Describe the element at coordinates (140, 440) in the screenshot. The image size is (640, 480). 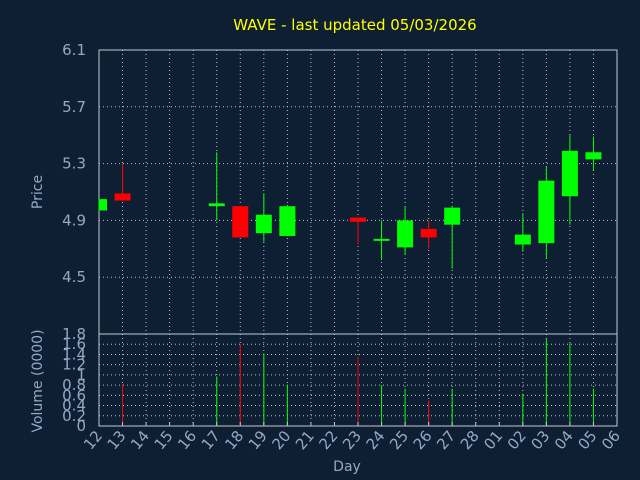
I see `x-tick-label: 14` at that location.